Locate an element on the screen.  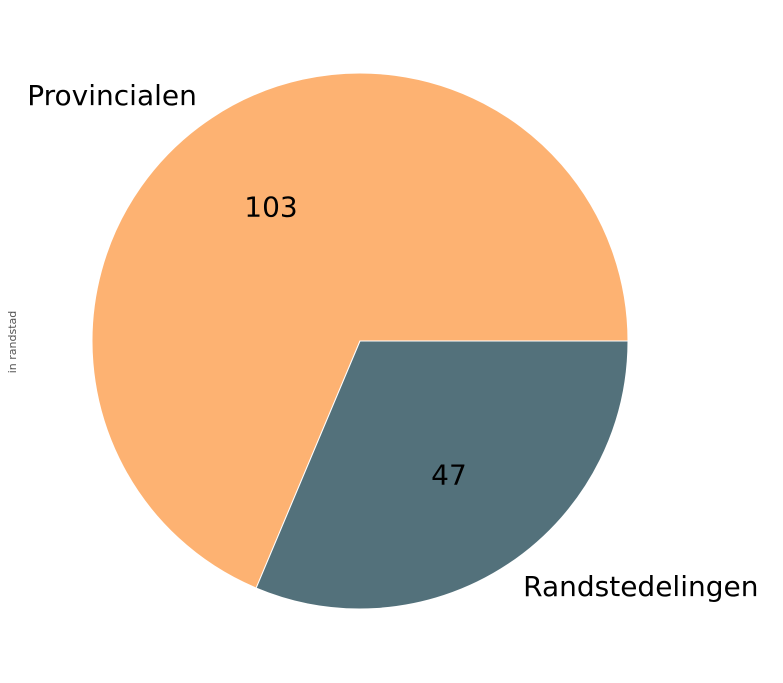
slice-category-label: Randstedelingen is located at coordinates (640, 586).